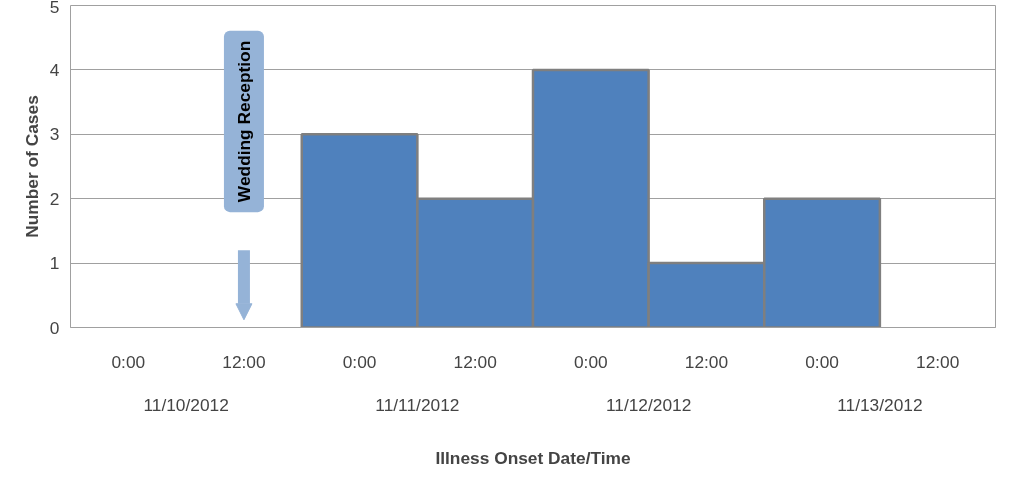 The image size is (1021, 479). Describe the element at coordinates (54, 69) in the screenshot. I see `y-tick-label: 4` at that location.